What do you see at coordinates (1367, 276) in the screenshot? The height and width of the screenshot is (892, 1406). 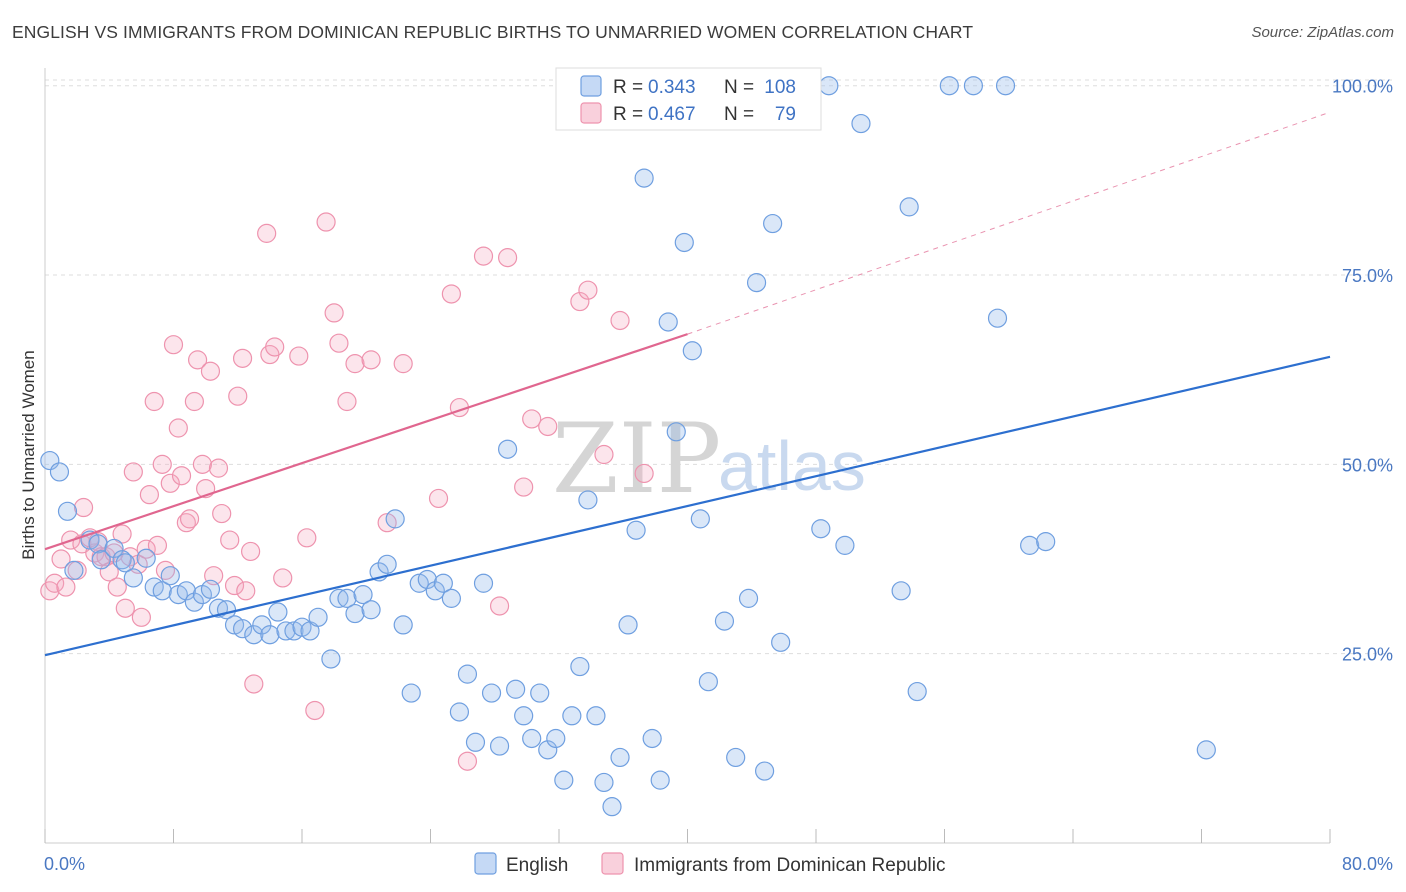 I see `y-tick-label: 75.0%` at bounding box center [1367, 276].